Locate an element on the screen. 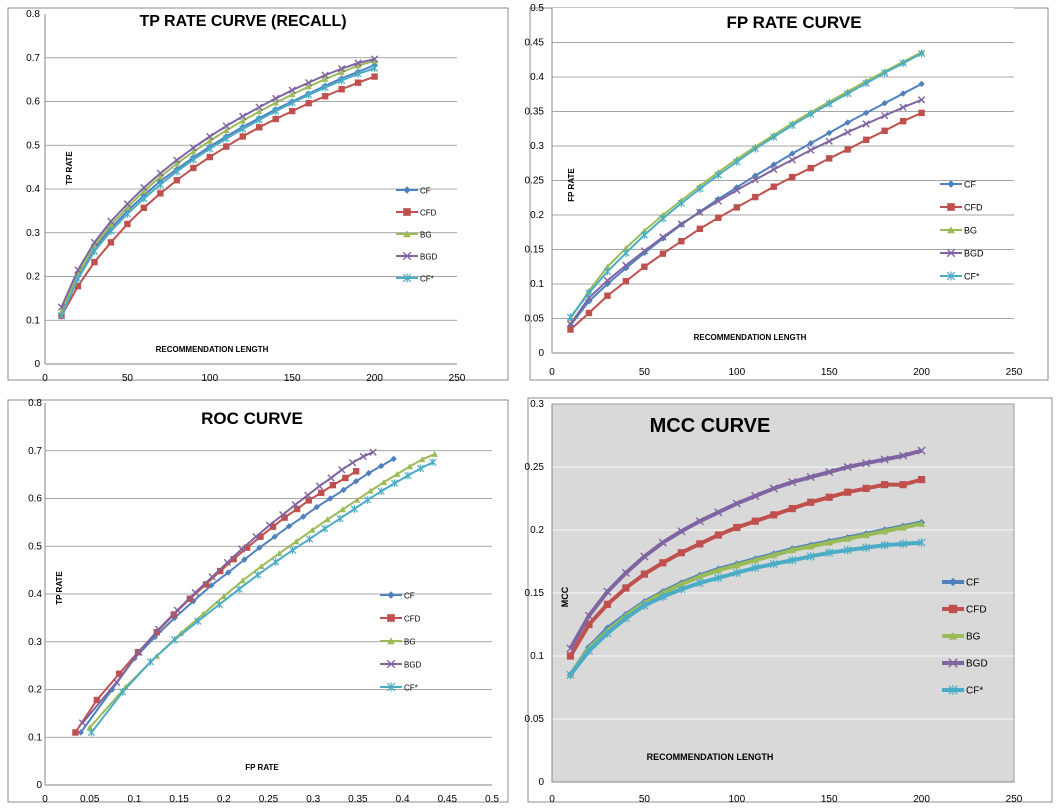  series-cf-star is located at coordinates (218, 192).